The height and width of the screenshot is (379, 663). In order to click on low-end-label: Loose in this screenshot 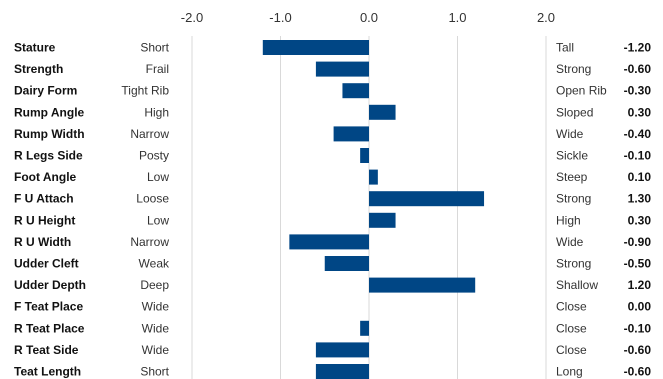, I will do `click(152, 199)`.